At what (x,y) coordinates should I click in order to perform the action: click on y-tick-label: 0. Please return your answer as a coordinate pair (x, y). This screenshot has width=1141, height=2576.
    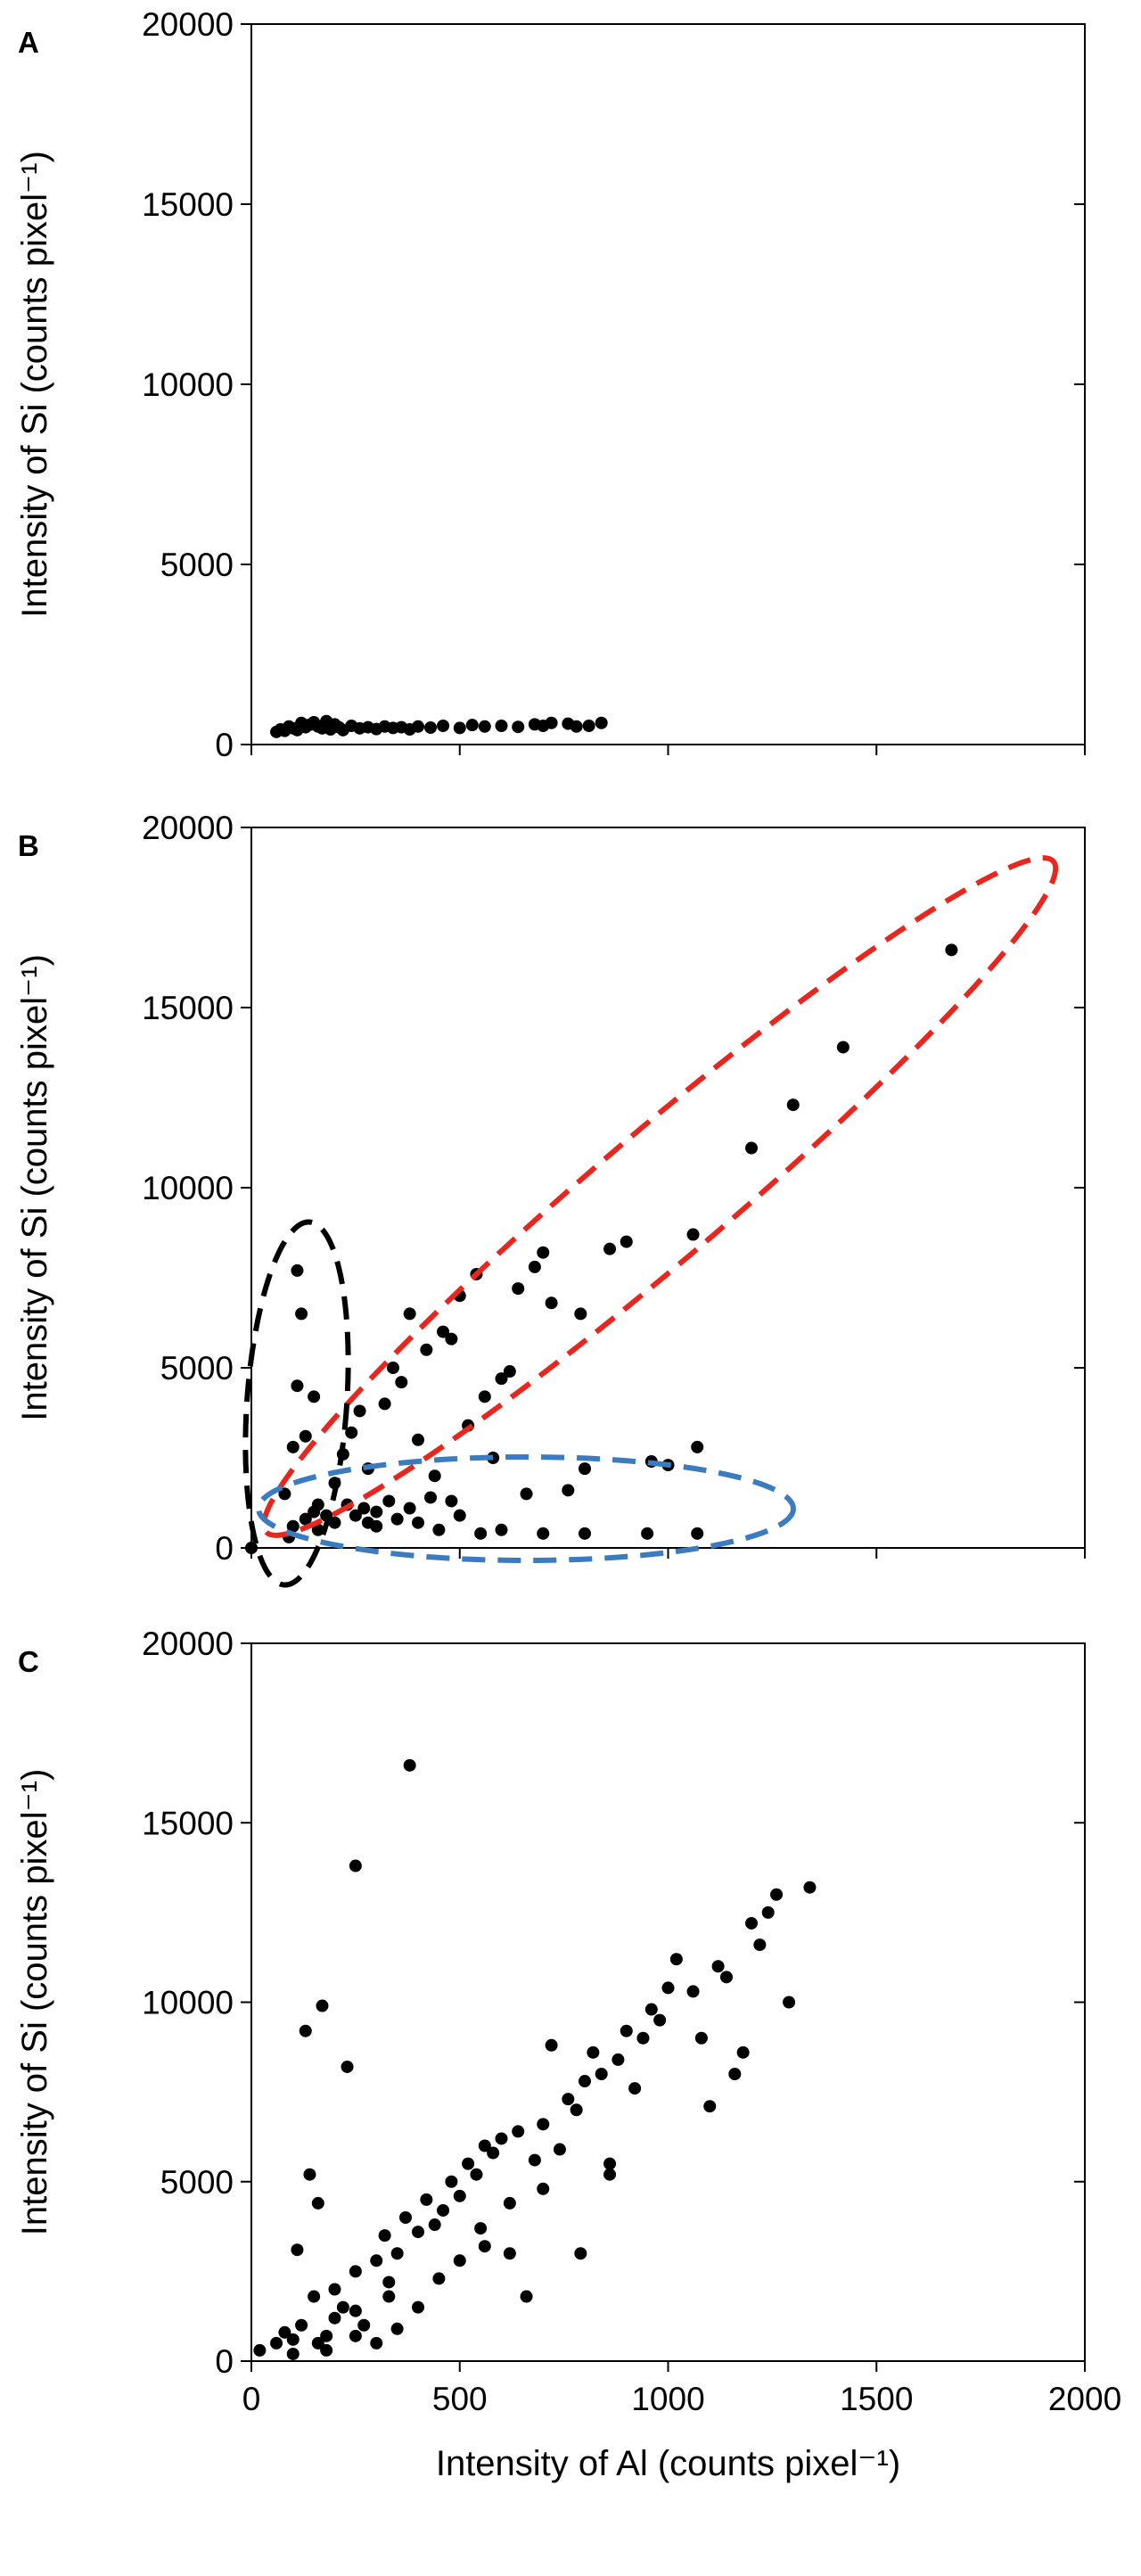
    Looking at the image, I should click on (224, 1548).